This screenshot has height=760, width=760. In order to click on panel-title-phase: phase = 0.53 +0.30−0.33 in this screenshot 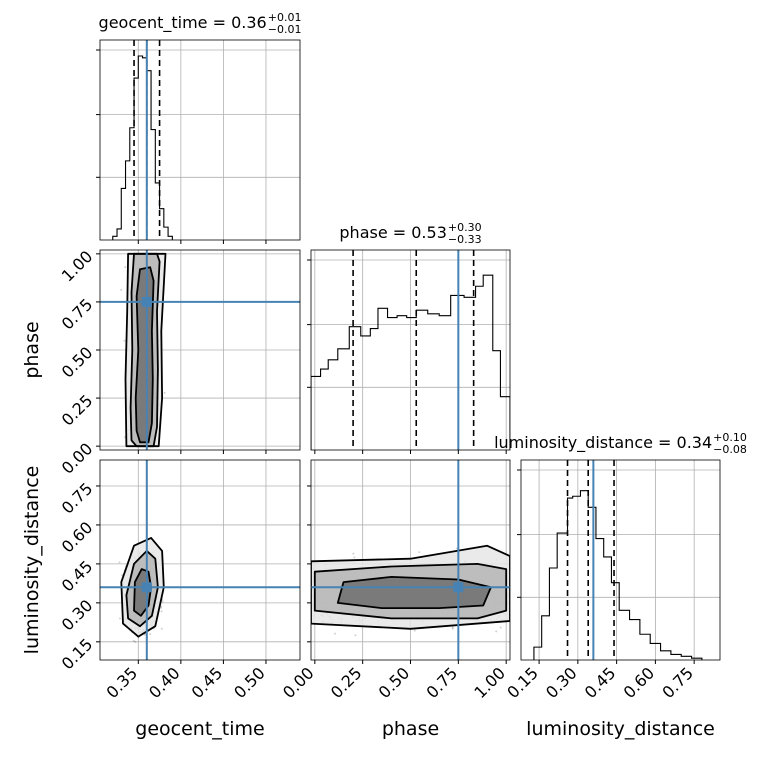, I will do `click(410, 233)`.